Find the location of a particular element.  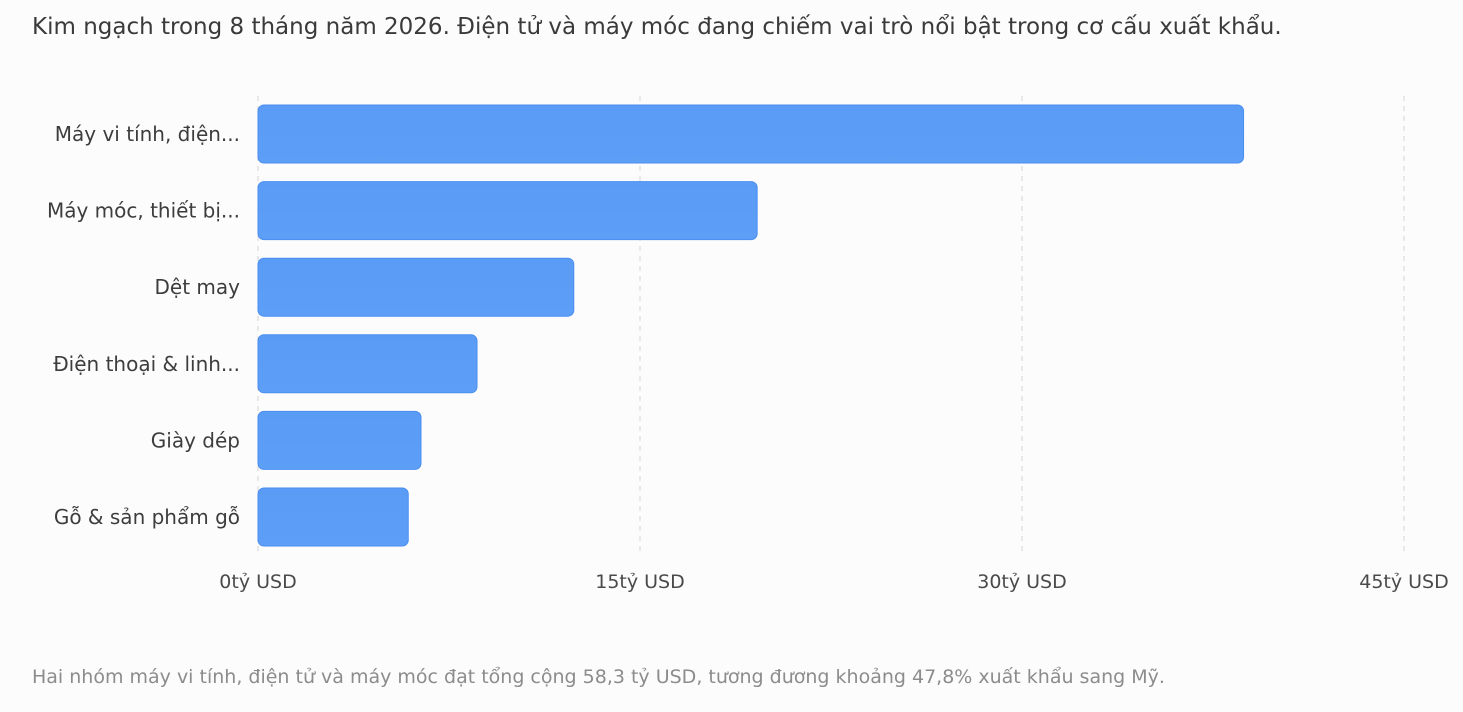

x-tick-label: 0tỷ USD is located at coordinates (257, 582).